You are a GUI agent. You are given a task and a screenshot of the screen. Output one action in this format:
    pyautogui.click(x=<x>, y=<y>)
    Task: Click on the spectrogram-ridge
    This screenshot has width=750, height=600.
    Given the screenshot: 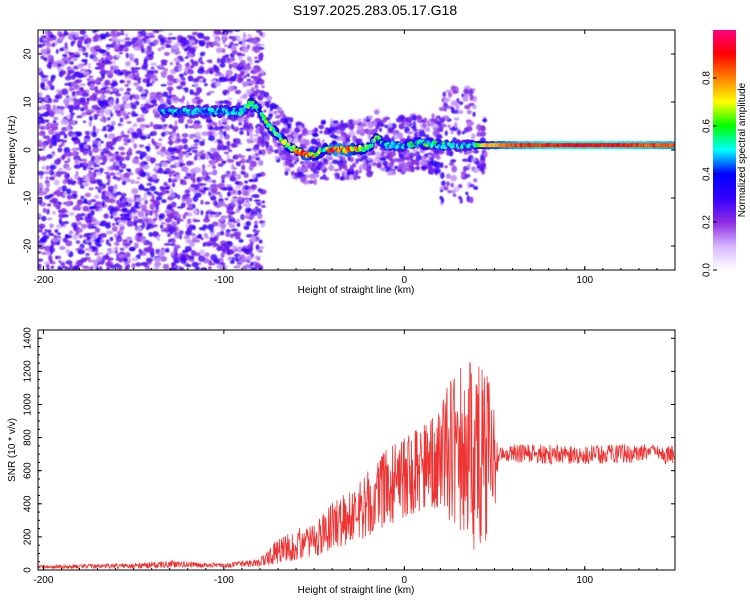 What is the action you would take?
    pyautogui.click(x=416, y=129)
    